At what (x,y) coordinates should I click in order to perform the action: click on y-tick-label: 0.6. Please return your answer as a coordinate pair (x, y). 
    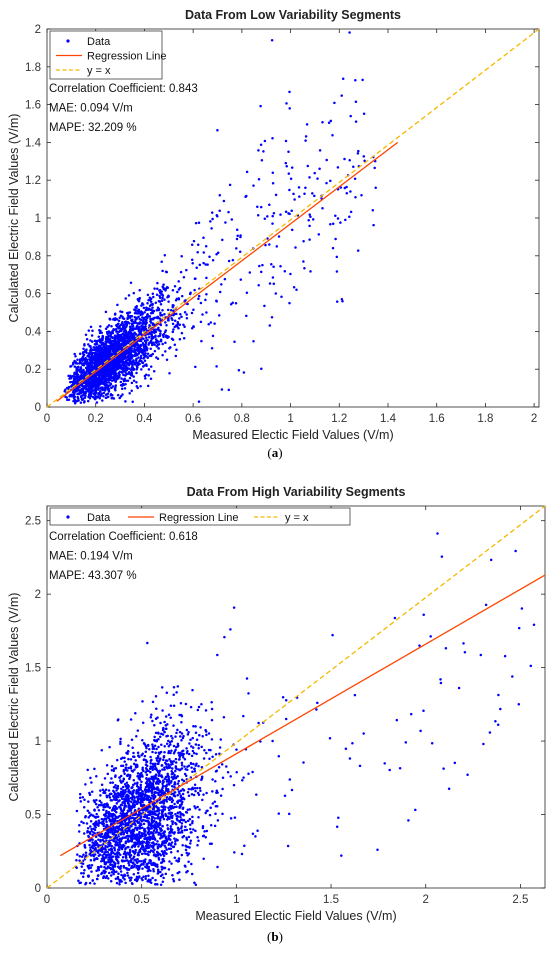
    Looking at the image, I should click on (33, 295).